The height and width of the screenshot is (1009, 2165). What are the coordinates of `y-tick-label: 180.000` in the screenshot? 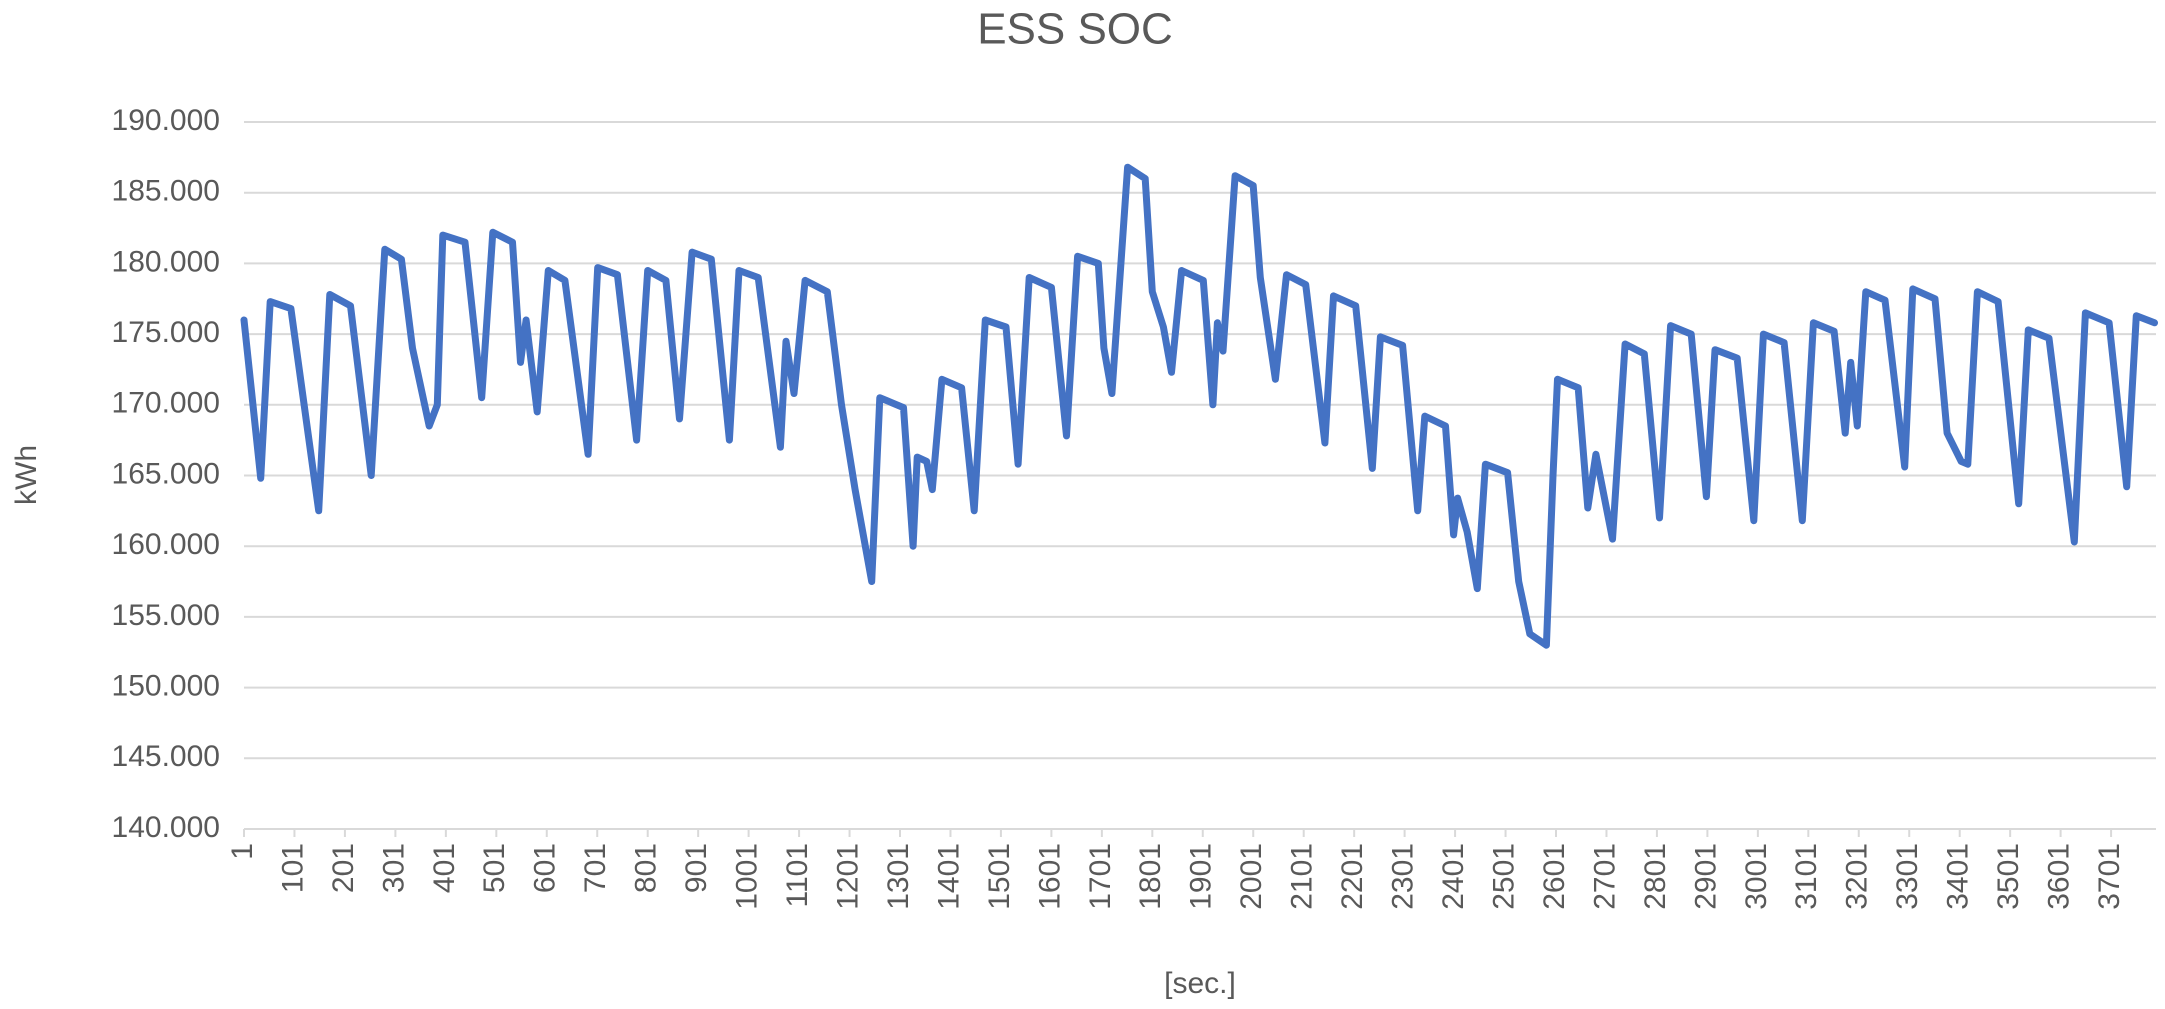 It's located at (166, 261).